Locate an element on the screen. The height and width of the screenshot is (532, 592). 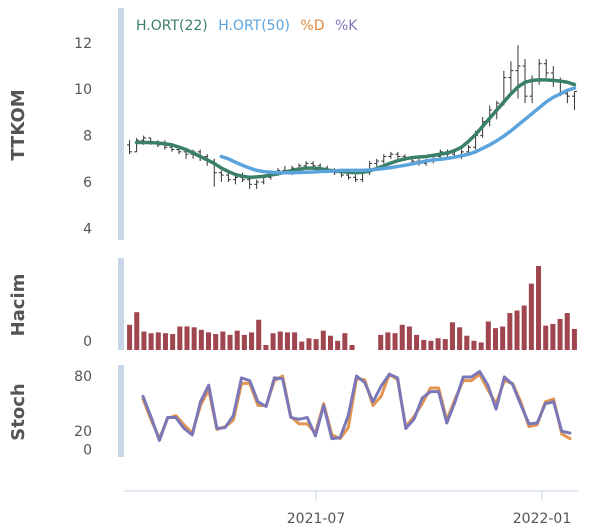
stoch-d-line is located at coordinates (356, 406).